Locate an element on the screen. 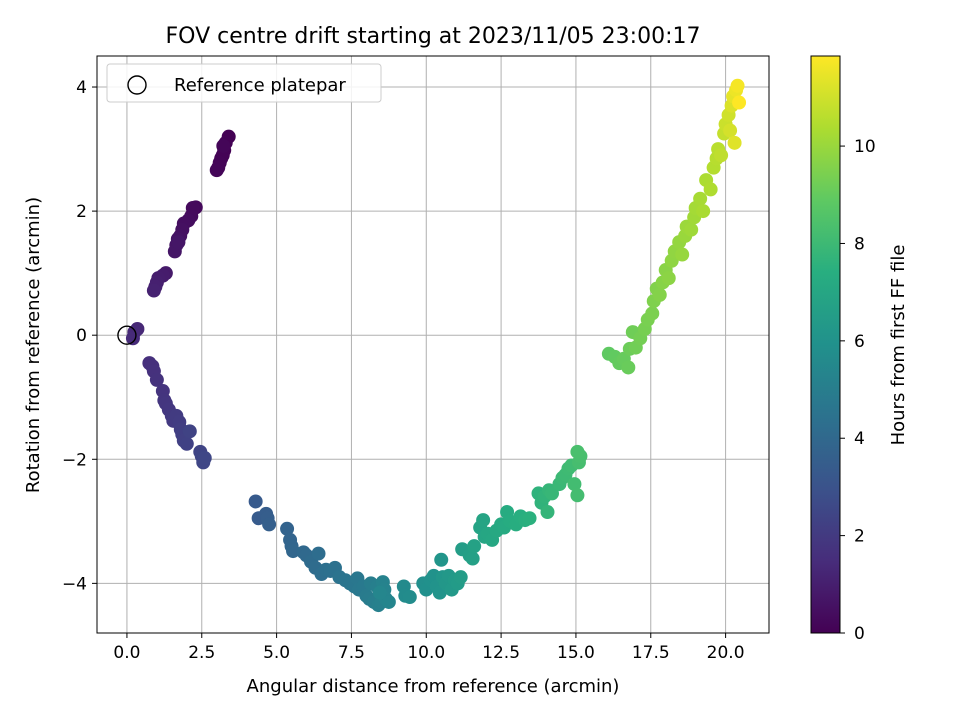 Image resolution: width=960 pixels, height=720 pixels. colorbar-ticks: 0 2 4 6 8 10 is located at coordinates (858, 390).